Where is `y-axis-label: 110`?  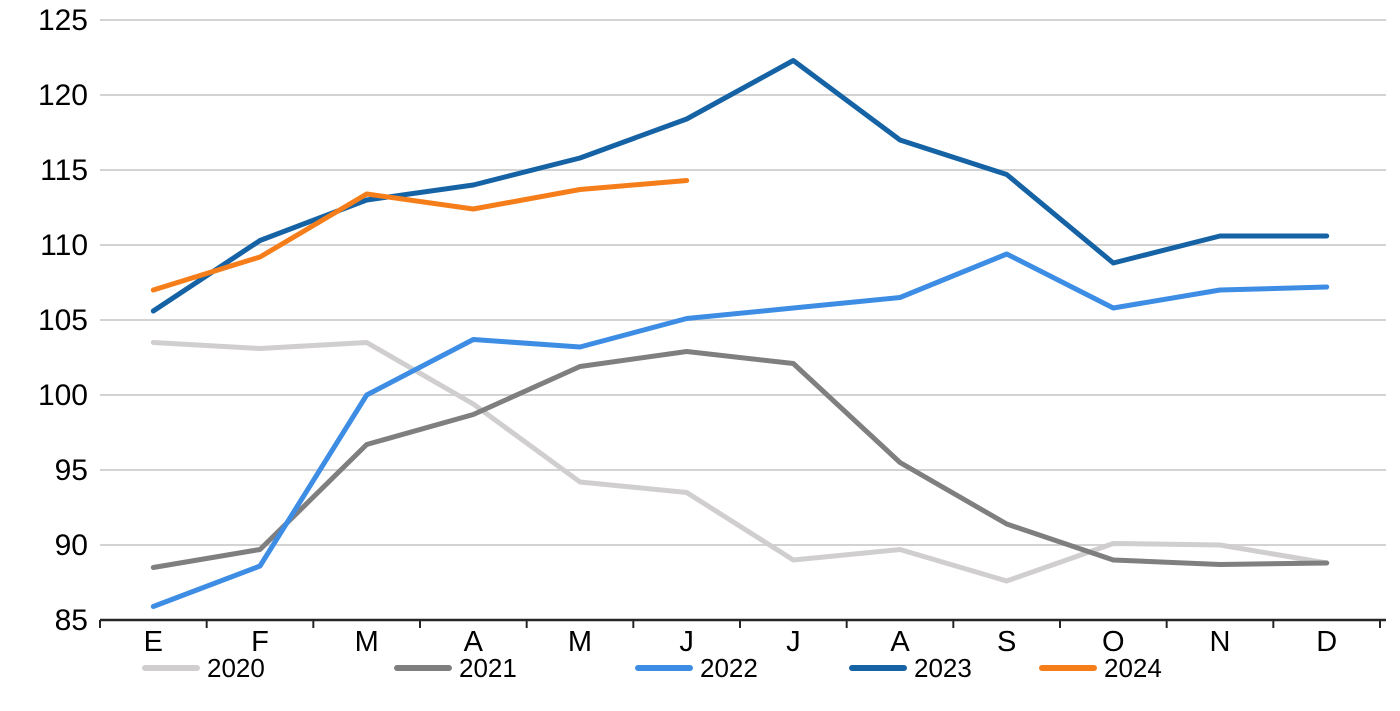 y-axis-label: 110 is located at coordinates (64, 245).